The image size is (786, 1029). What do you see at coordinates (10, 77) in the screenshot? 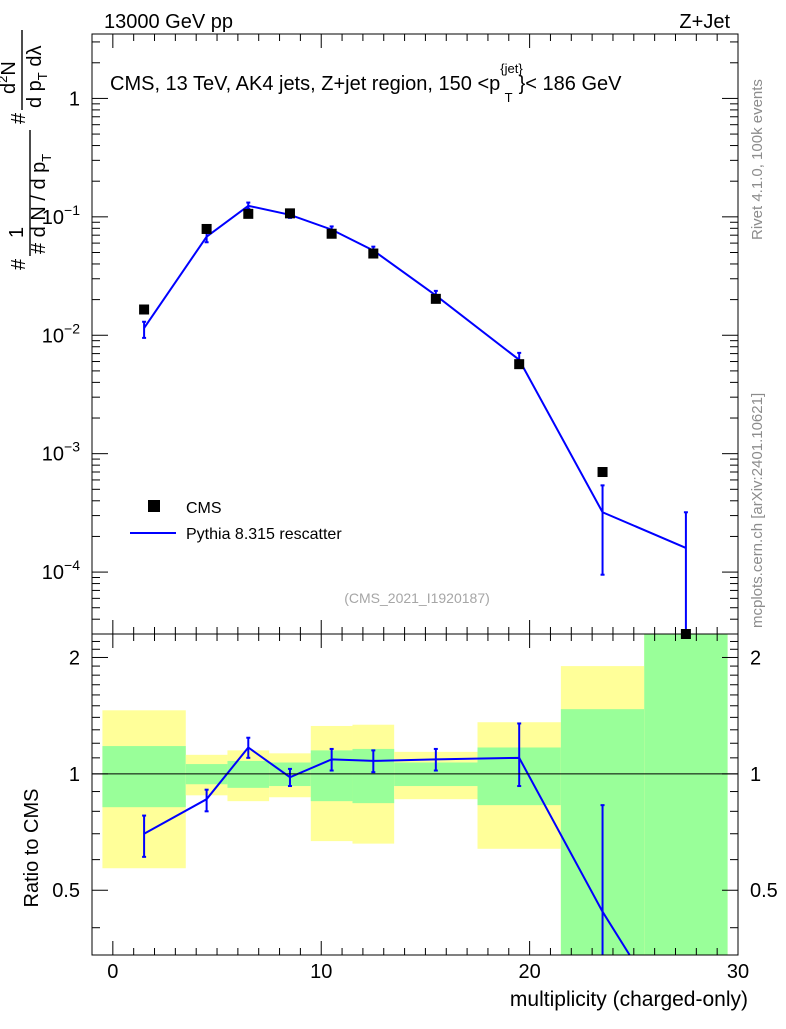
I see `svg-text: d2N` at bounding box center [10, 77].